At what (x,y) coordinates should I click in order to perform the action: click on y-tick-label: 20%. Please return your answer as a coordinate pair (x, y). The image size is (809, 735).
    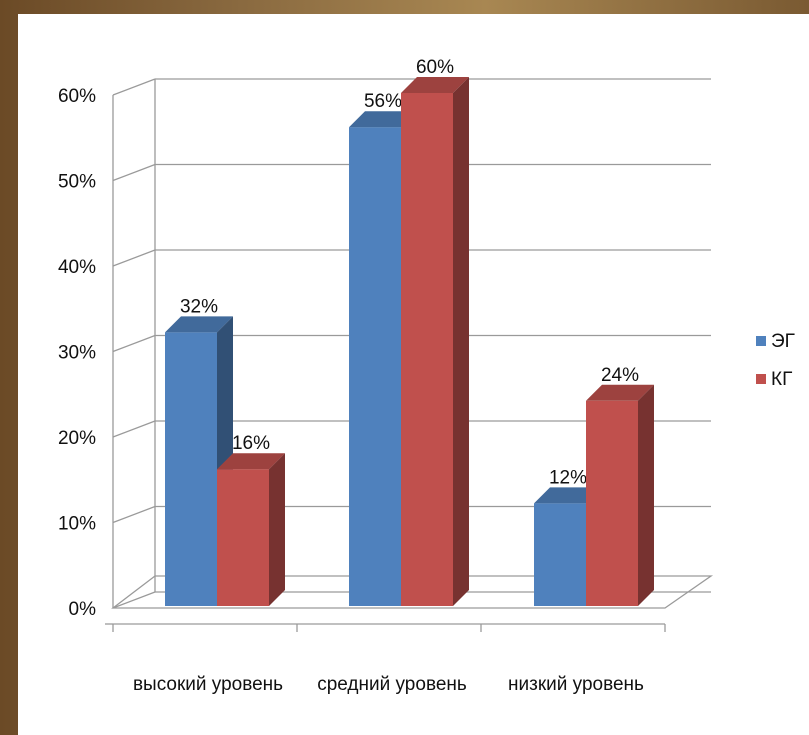
    Looking at the image, I should click on (77, 438).